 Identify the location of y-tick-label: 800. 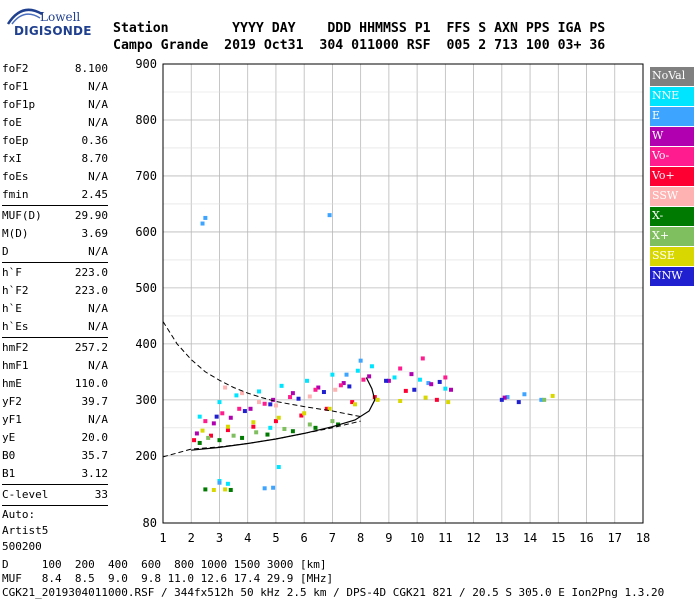
(146, 120).